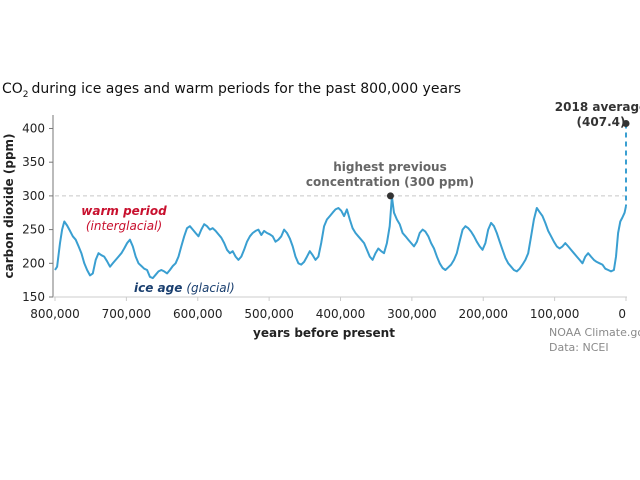 This screenshot has width=640, height=480. What do you see at coordinates (33, 263) in the screenshot?
I see `y-tick-label: 200` at bounding box center [33, 263].